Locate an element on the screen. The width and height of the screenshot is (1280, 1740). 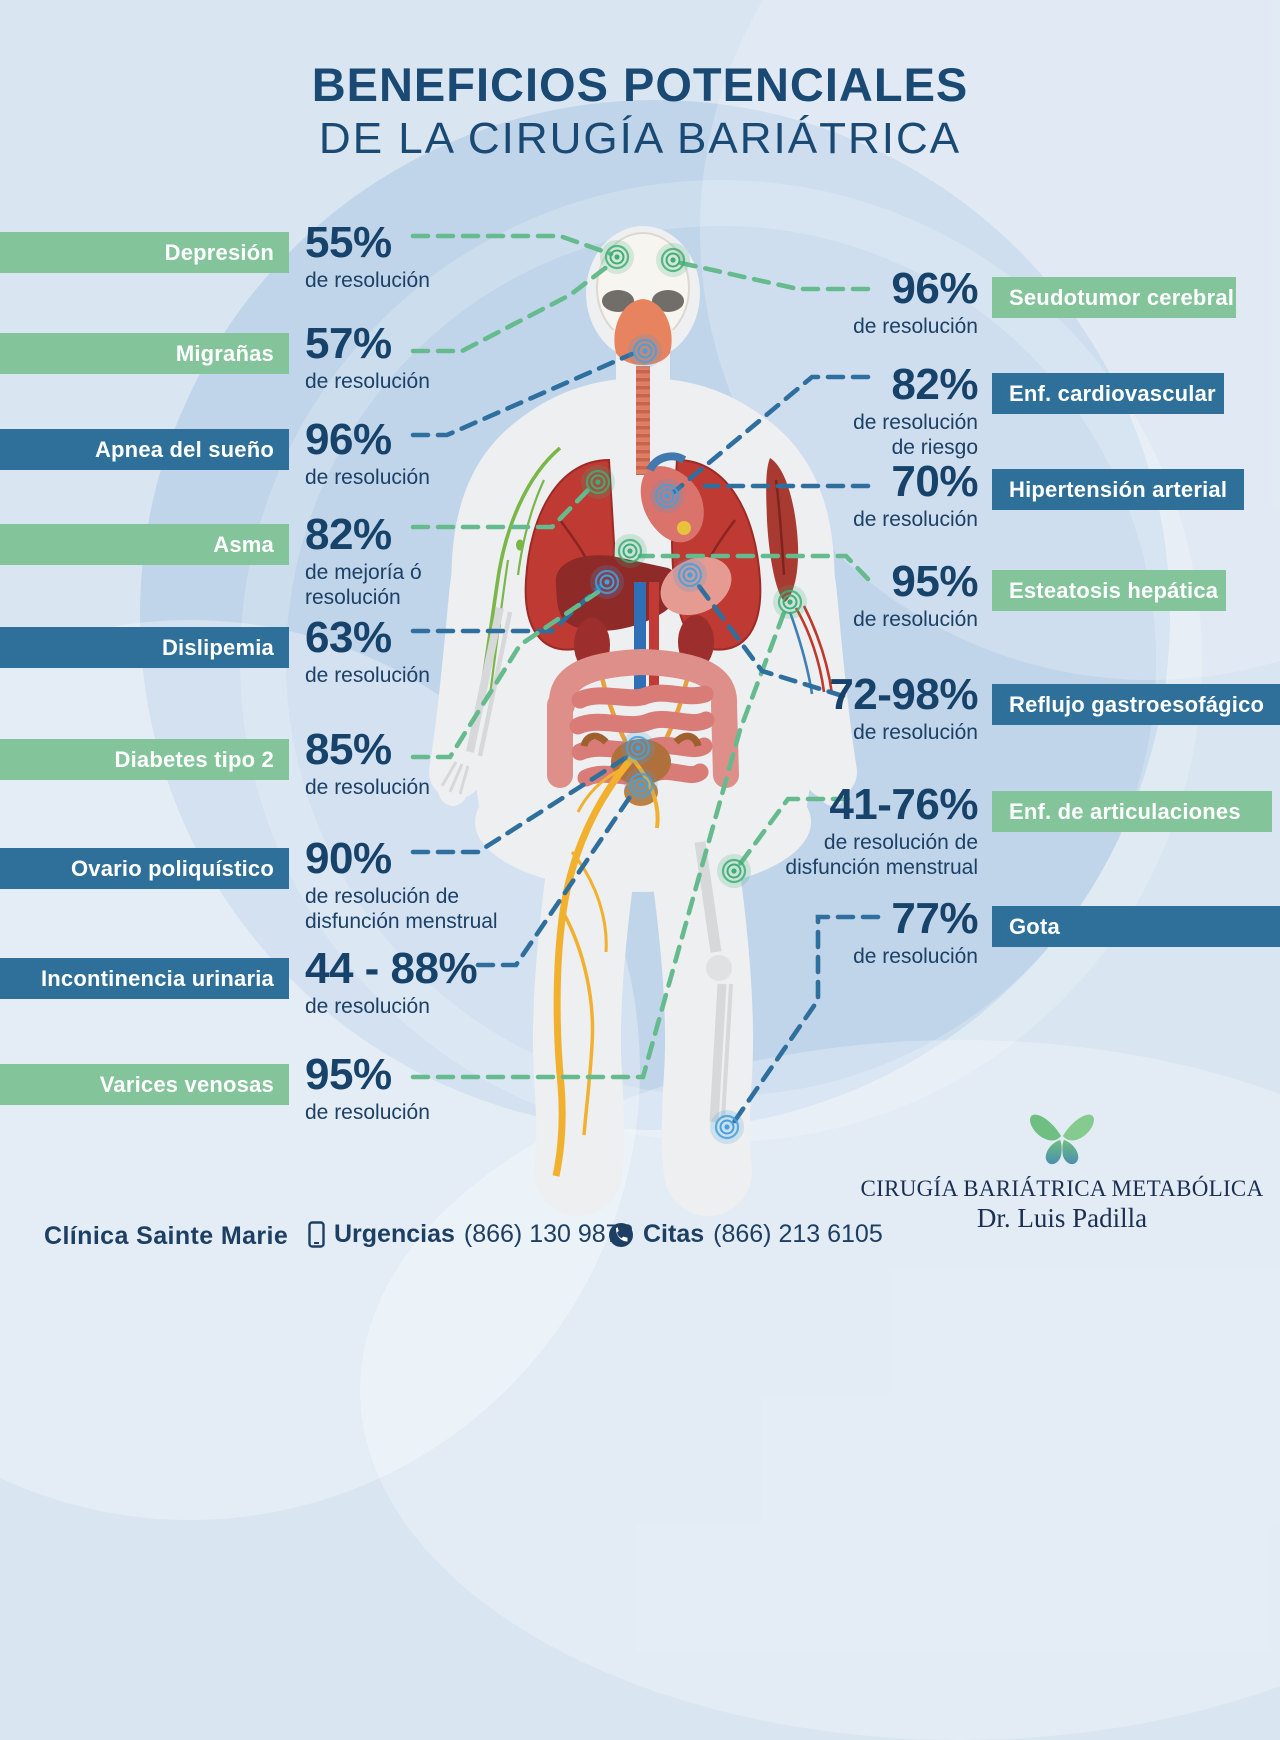
marker-liver is located at coordinates (630, 551).